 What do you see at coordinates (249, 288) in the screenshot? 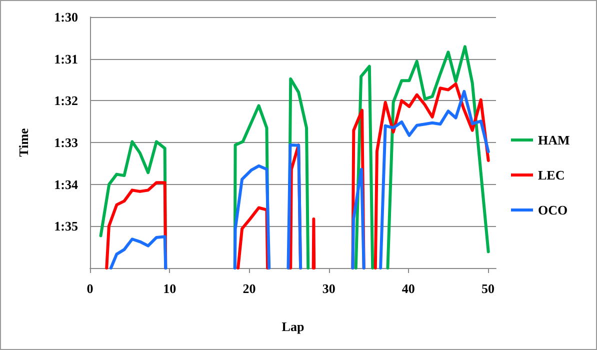
I see `x-tick-label: 20` at bounding box center [249, 288].